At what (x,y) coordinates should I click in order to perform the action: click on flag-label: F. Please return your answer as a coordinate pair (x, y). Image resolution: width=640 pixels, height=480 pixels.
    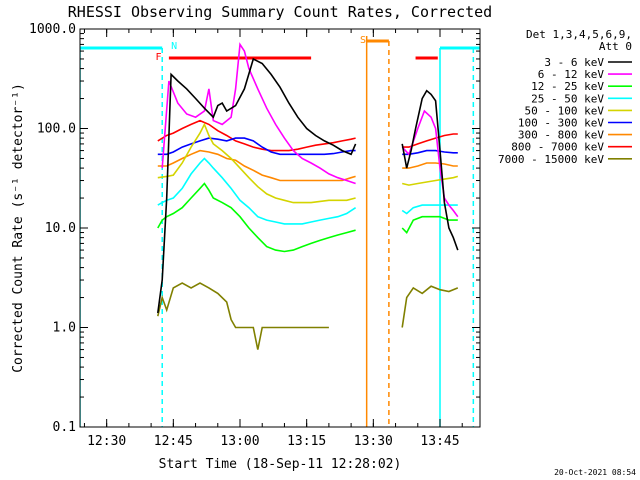
    Looking at the image, I should click on (159, 57).